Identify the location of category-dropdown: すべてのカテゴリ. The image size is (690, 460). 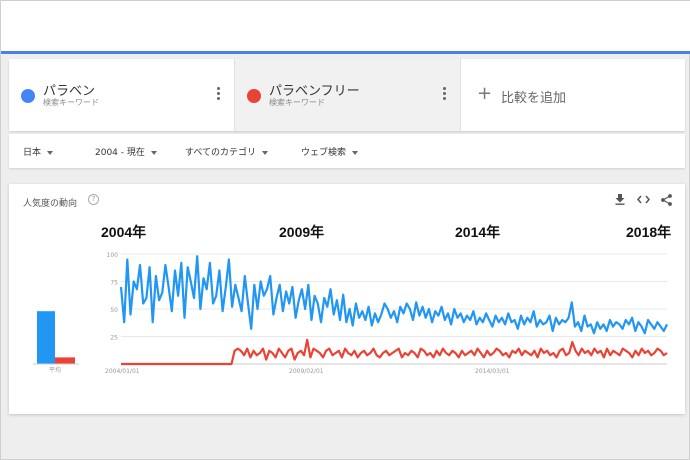
(227, 151).